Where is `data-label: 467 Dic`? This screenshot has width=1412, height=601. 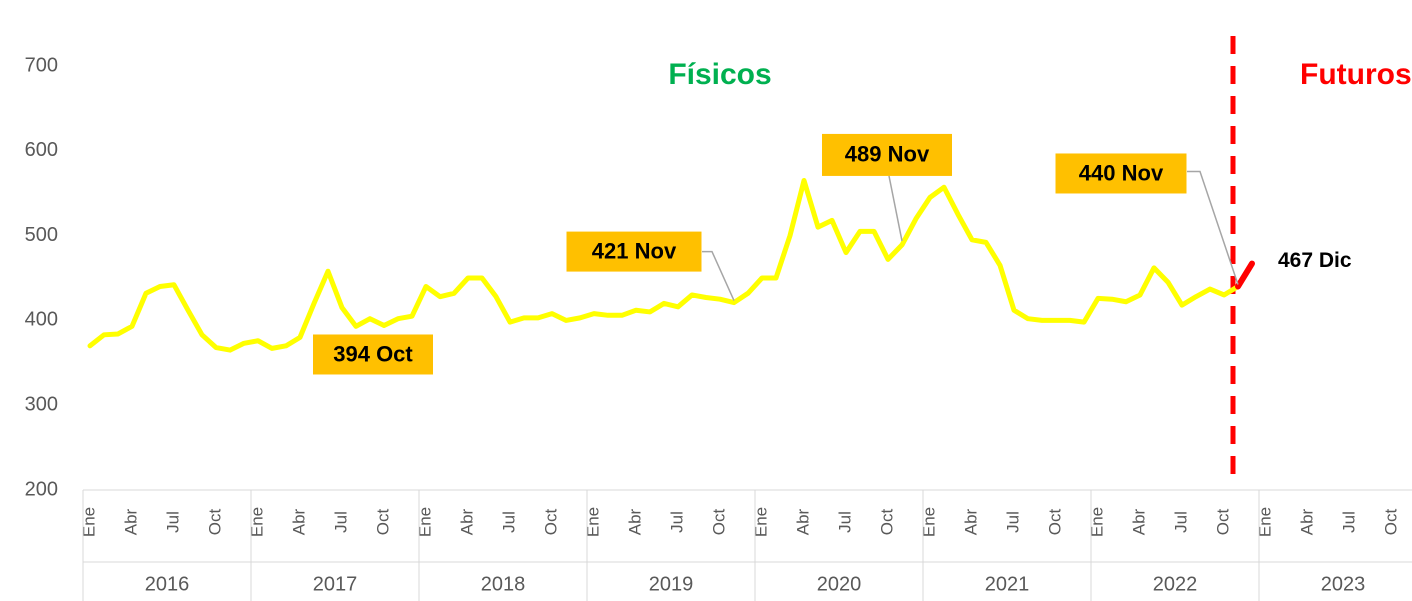 data-label: 467 Dic is located at coordinates (1315, 260).